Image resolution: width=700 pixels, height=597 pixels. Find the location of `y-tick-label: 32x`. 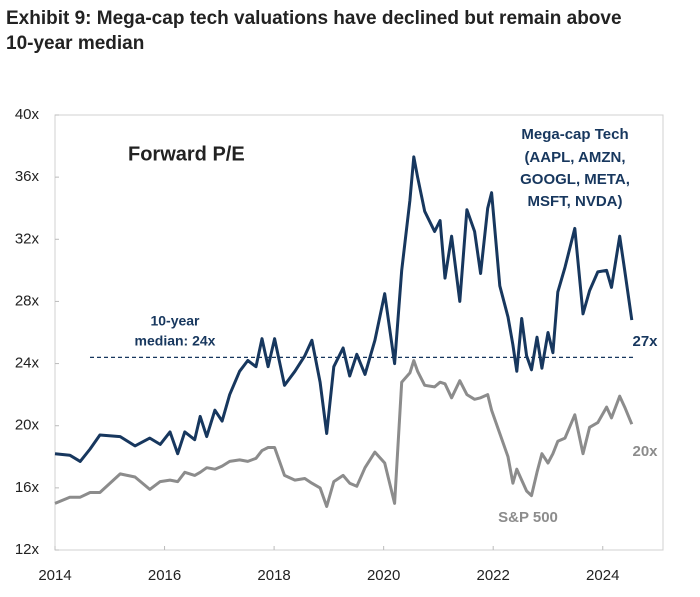

y-tick-label: 32x is located at coordinates (27, 238).